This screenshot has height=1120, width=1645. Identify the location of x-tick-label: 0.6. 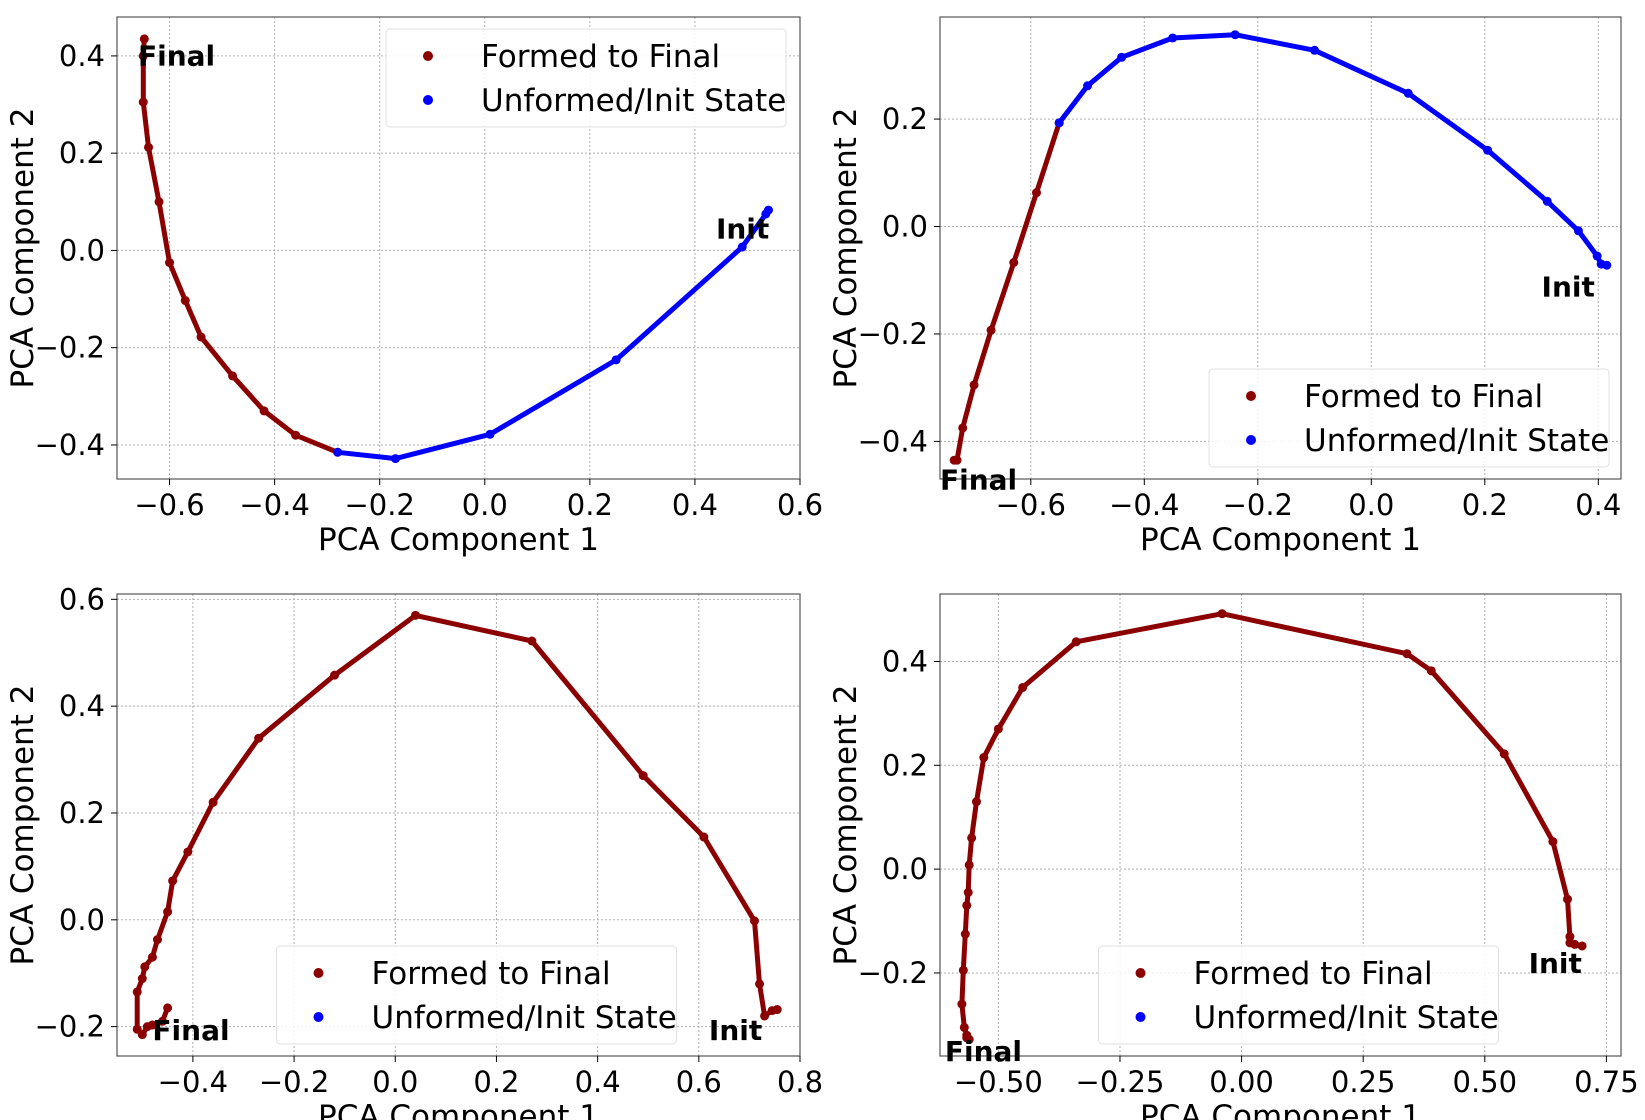
(699, 1082).